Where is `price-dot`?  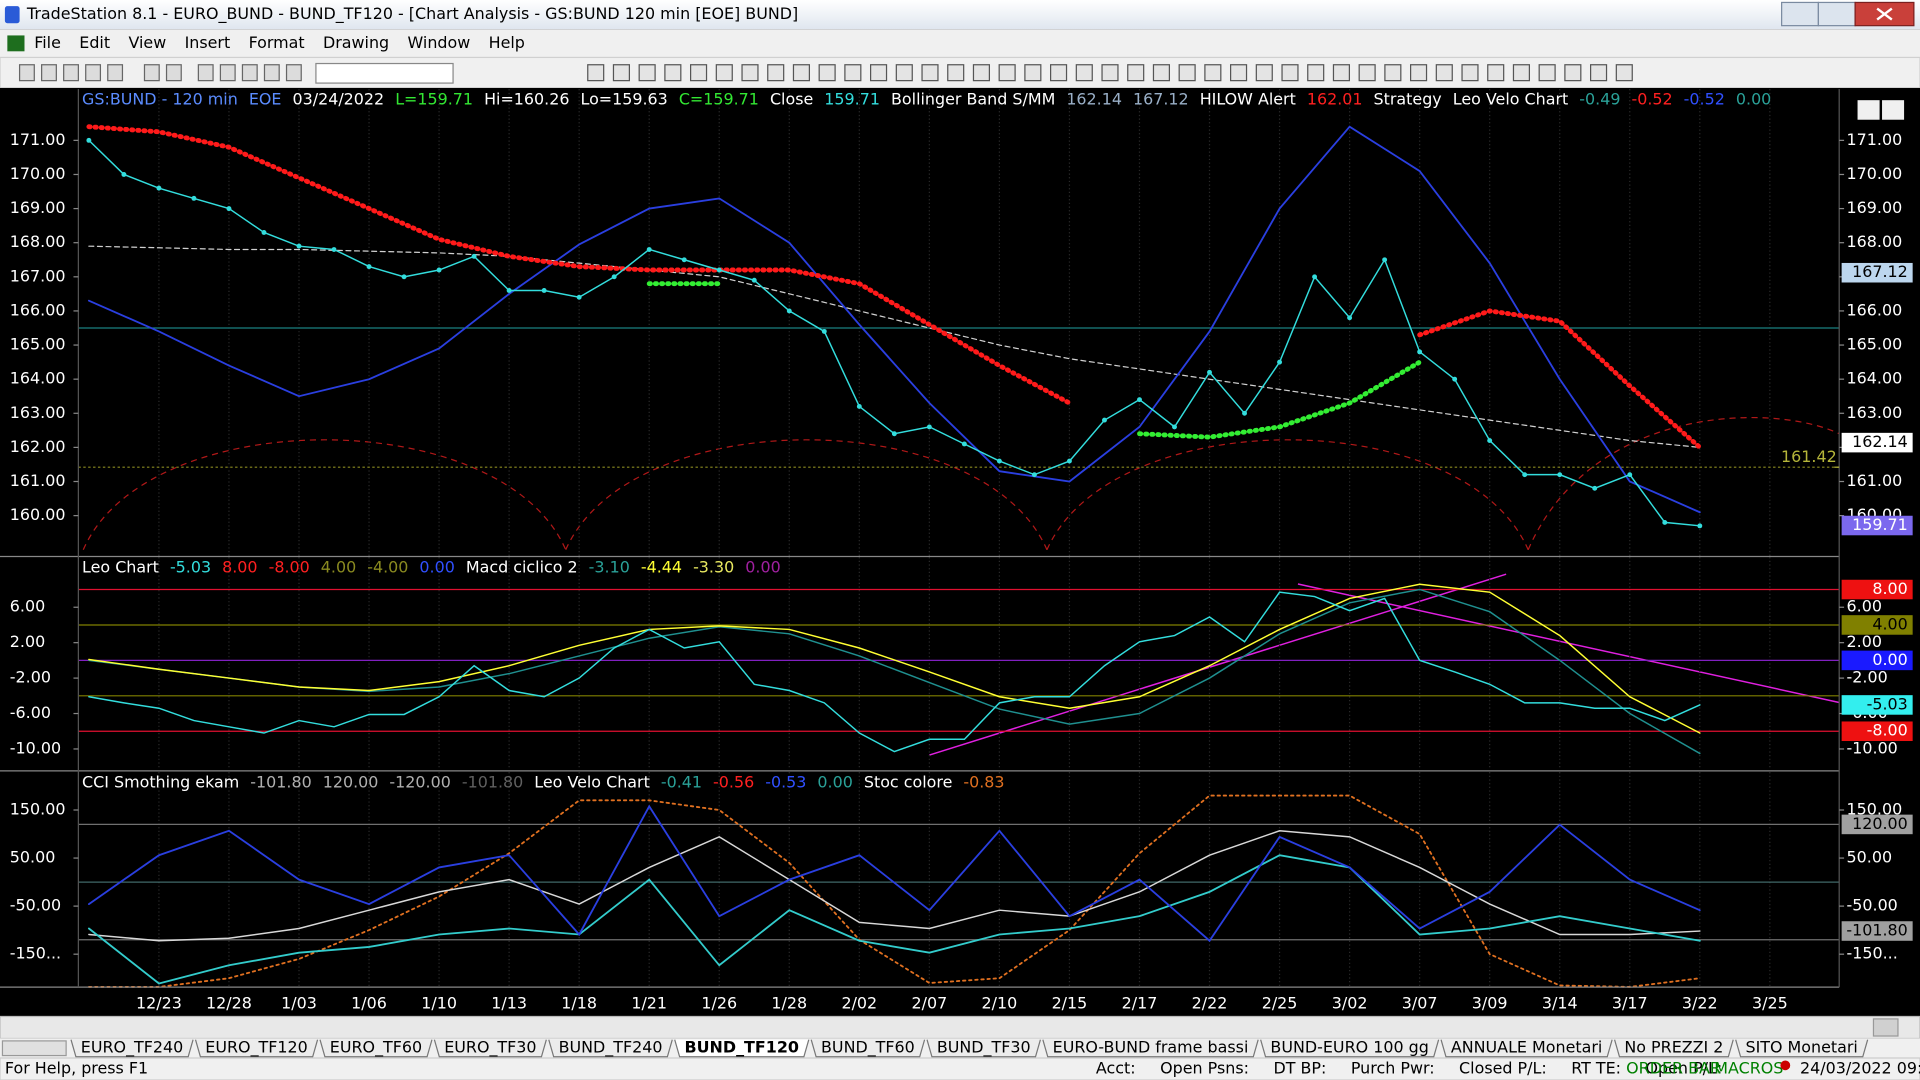
price-dot is located at coordinates (719, 270).